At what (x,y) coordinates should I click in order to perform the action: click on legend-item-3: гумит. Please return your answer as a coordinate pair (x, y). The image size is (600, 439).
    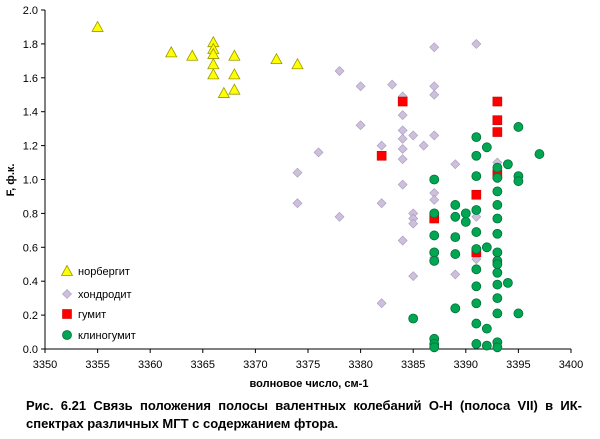
    Looking at the image, I should click on (84, 315).